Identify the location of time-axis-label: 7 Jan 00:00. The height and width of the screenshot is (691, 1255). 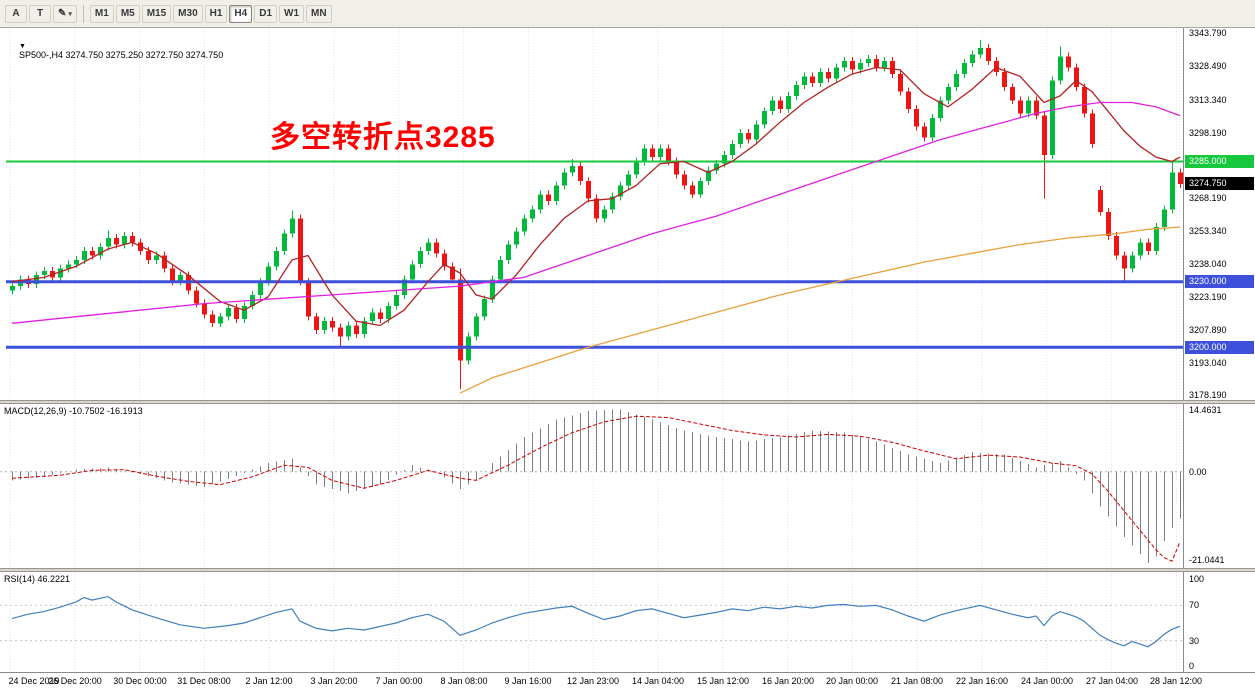
(399, 681).